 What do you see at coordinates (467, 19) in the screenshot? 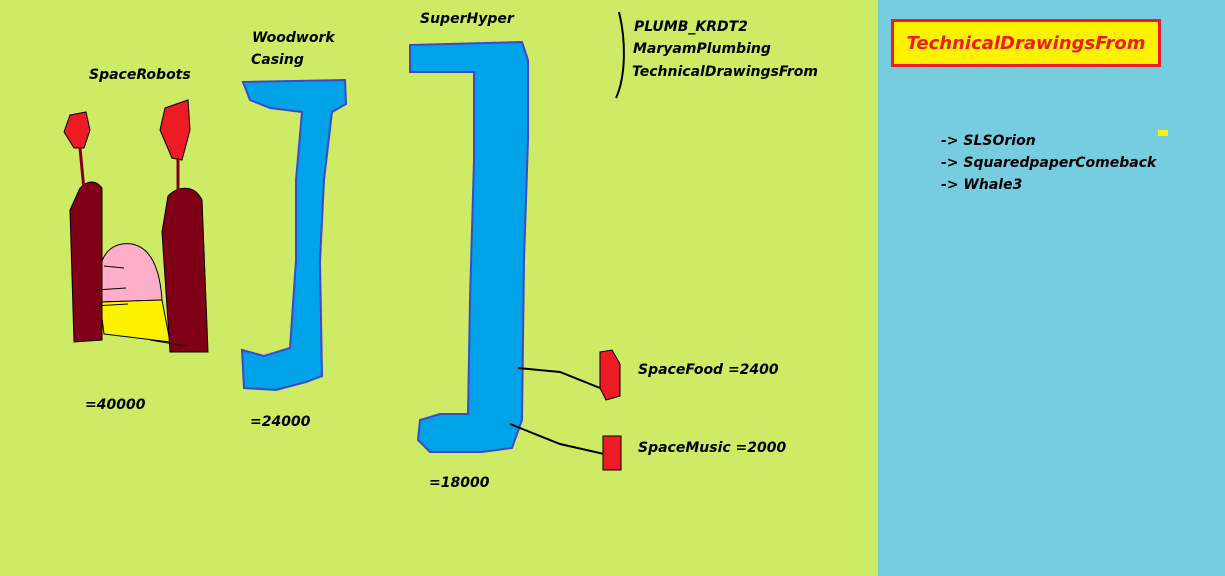
I see `super-hyper-label: SuperHyper` at bounding box center [467, 19].